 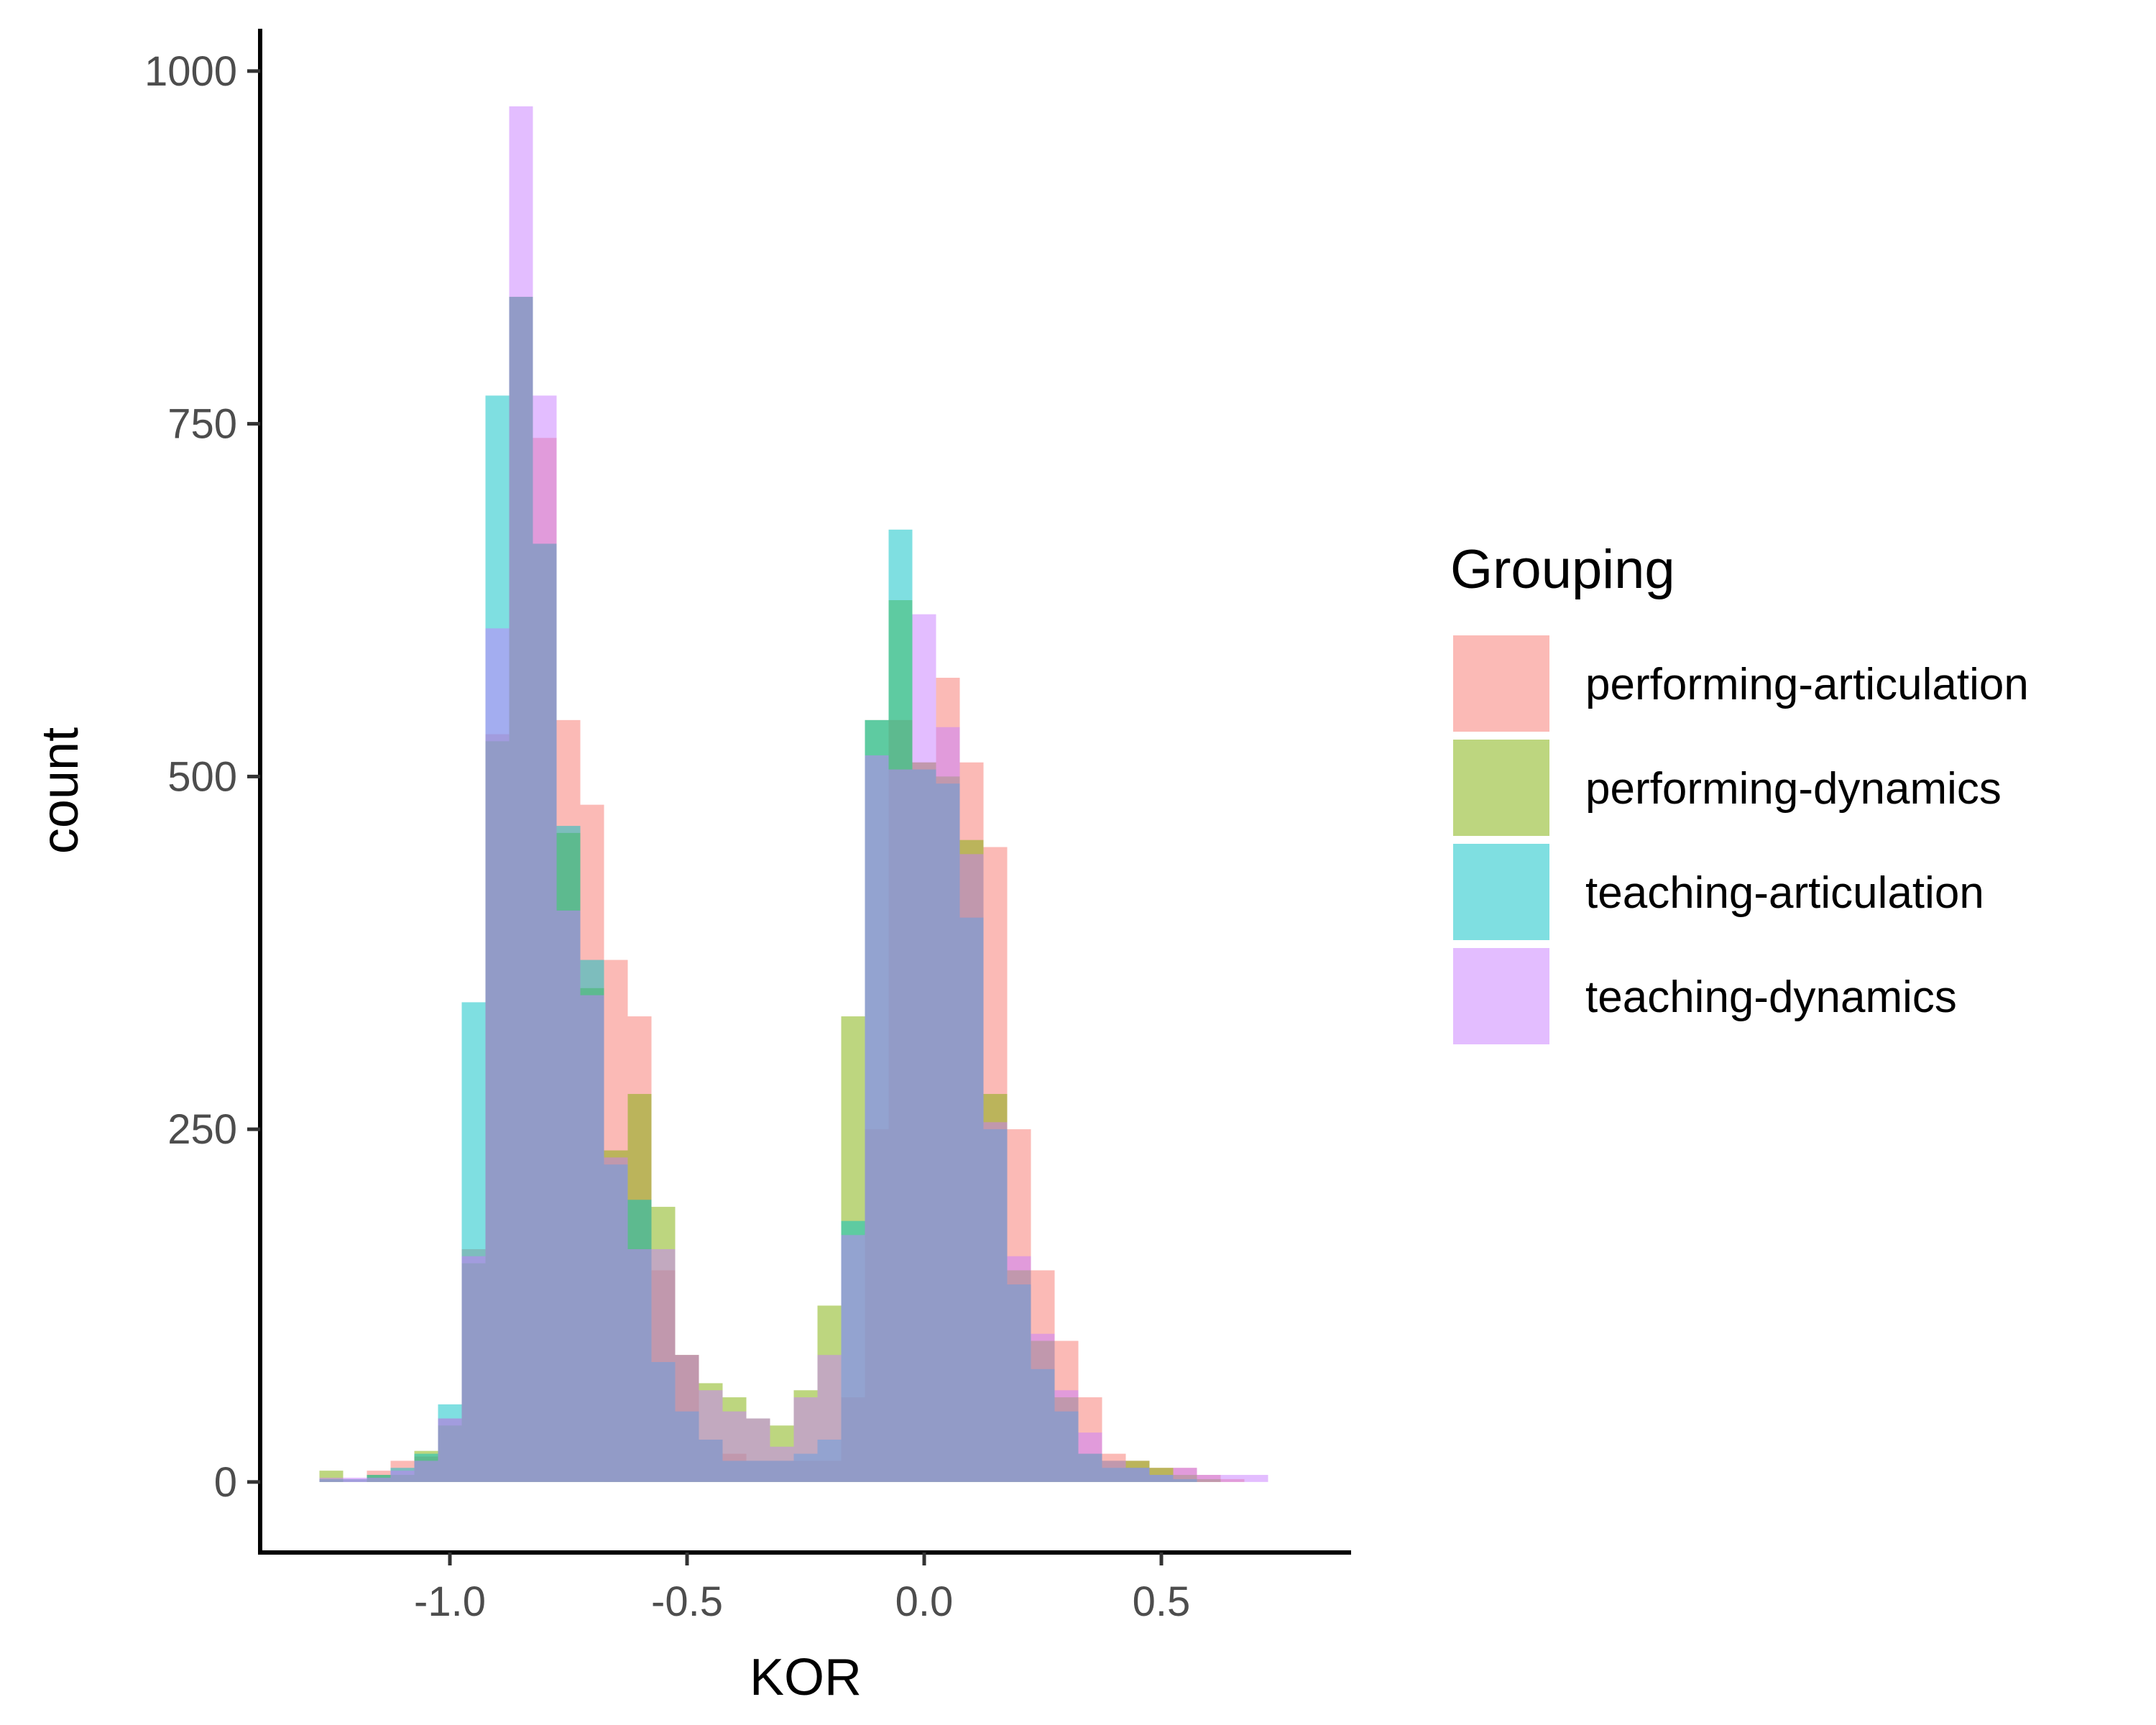 What do you see at coordinates (60, 790) in the screenshot?
I see `y-axis-title: count` at bounding box center [60, 790].